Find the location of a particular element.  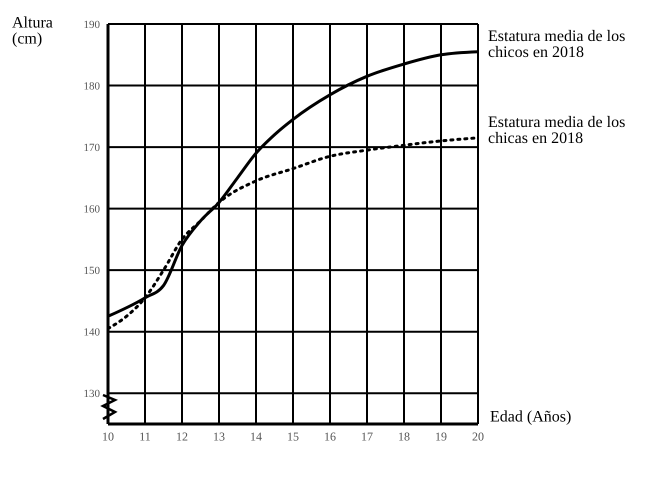

y-tick-label: 130 is located at coordinates (92, 394).